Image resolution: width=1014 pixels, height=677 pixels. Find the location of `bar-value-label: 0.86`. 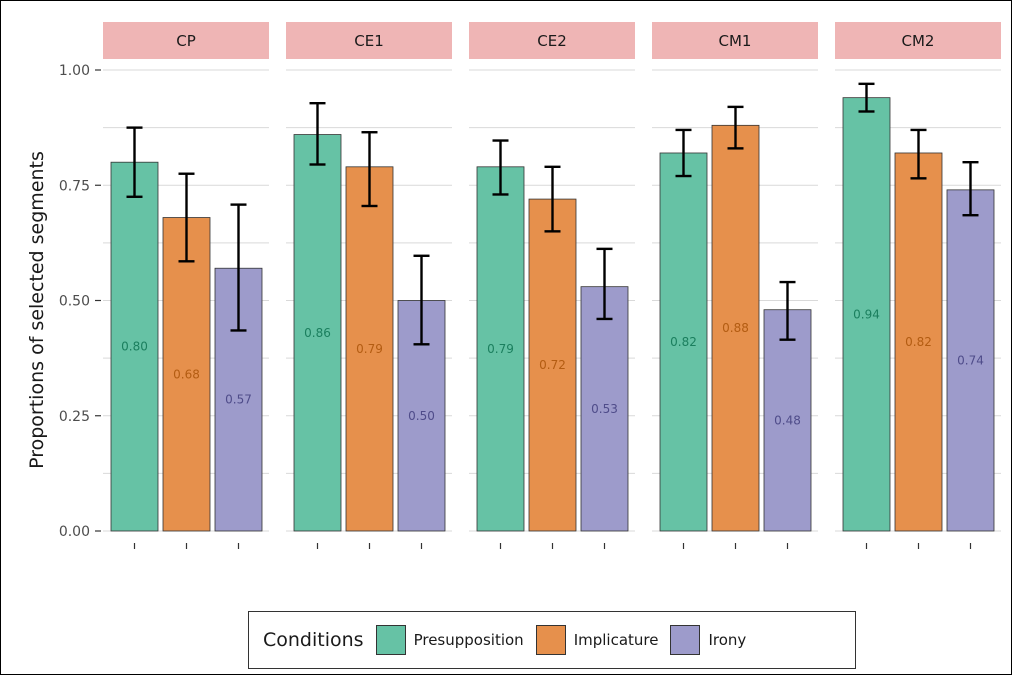

bar-value-label: 0.86 is located at coordinates (317, 333).